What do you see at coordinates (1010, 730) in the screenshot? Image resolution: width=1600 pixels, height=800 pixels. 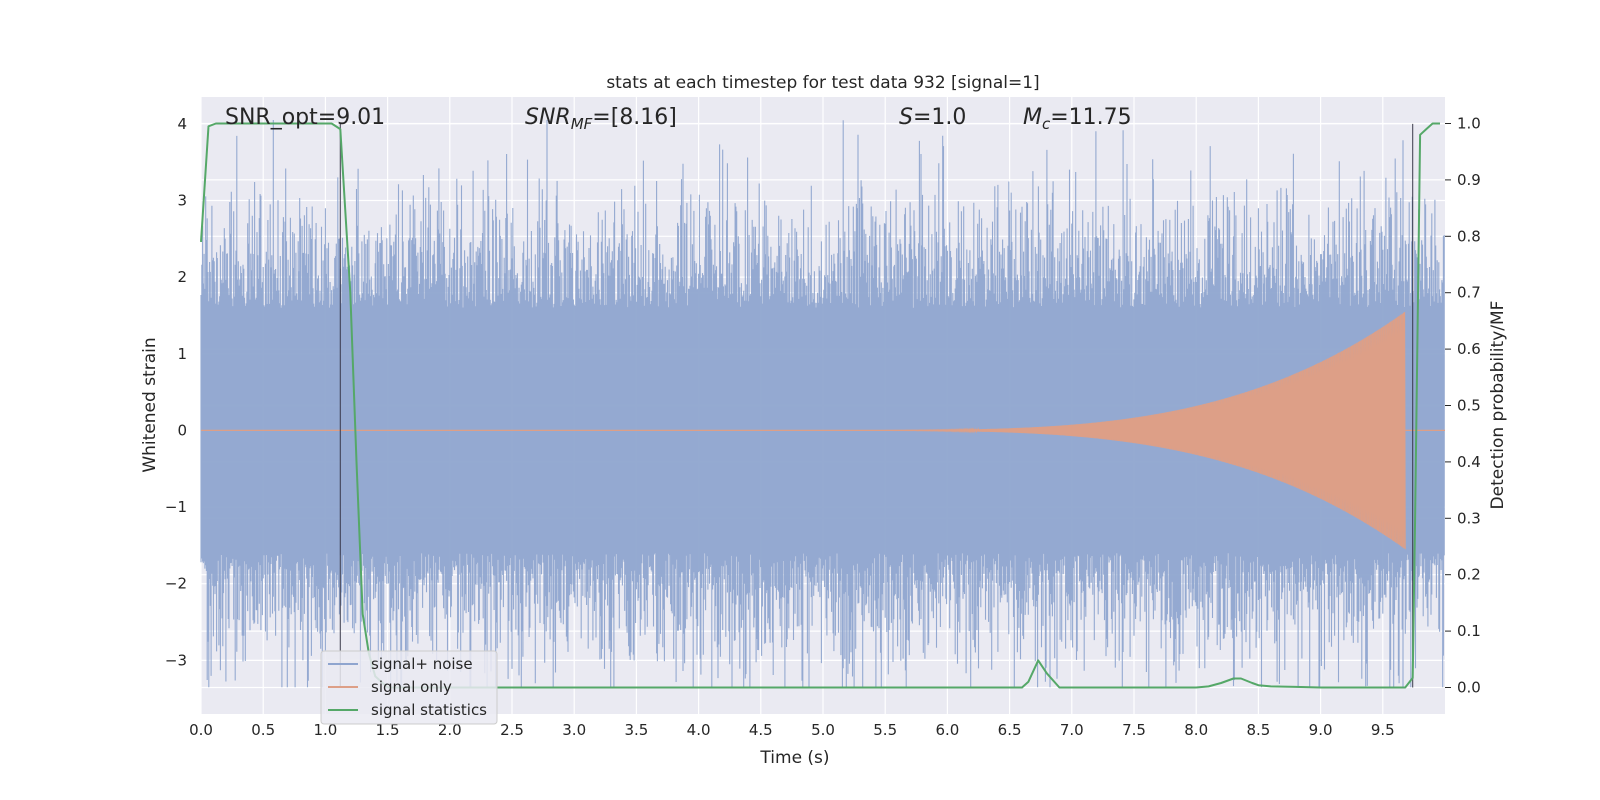 I see `x-tick-label: 6.5` at bounding box center [1010, 730].